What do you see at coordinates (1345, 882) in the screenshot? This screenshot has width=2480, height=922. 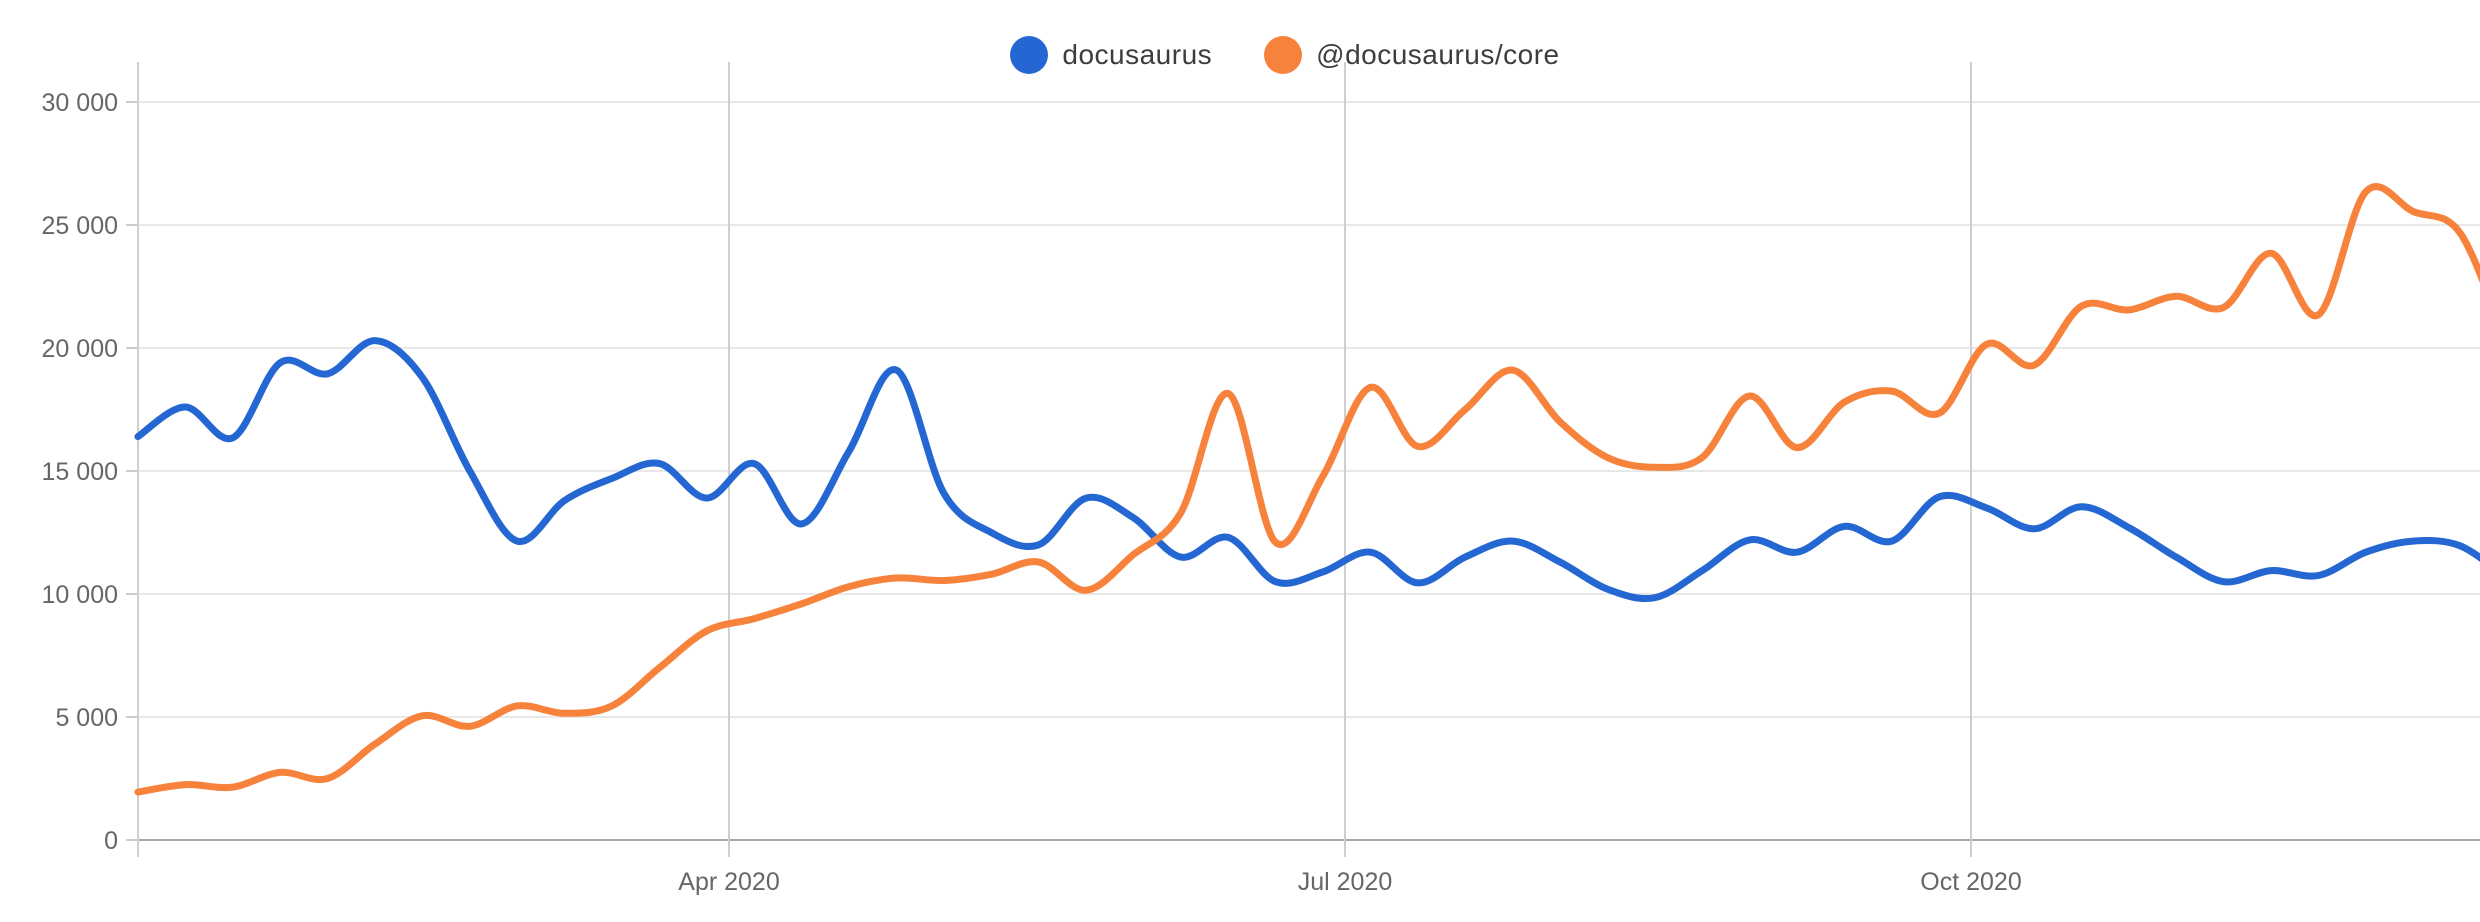 I see `x-tick-label: Jul 2020` at bounding box center [1345, 882].